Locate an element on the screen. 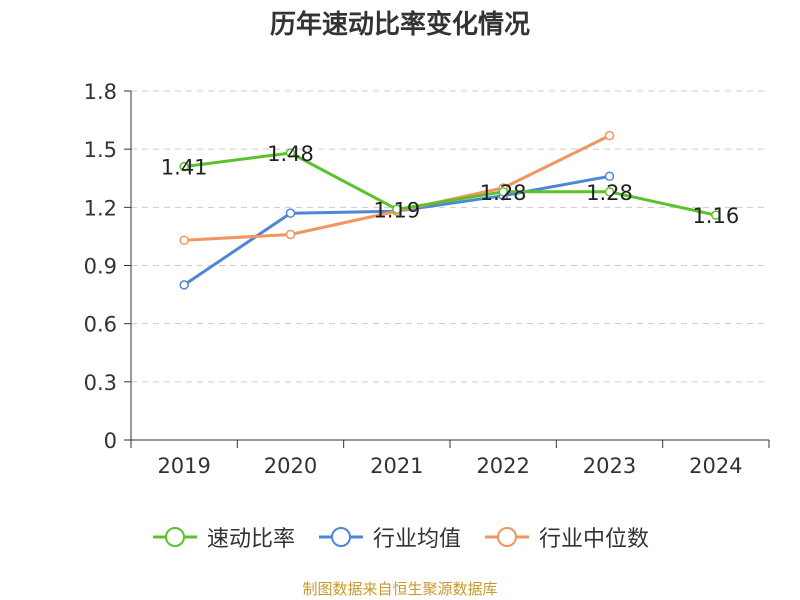  data-label: 1.19 is located at coordinates (396, 210).